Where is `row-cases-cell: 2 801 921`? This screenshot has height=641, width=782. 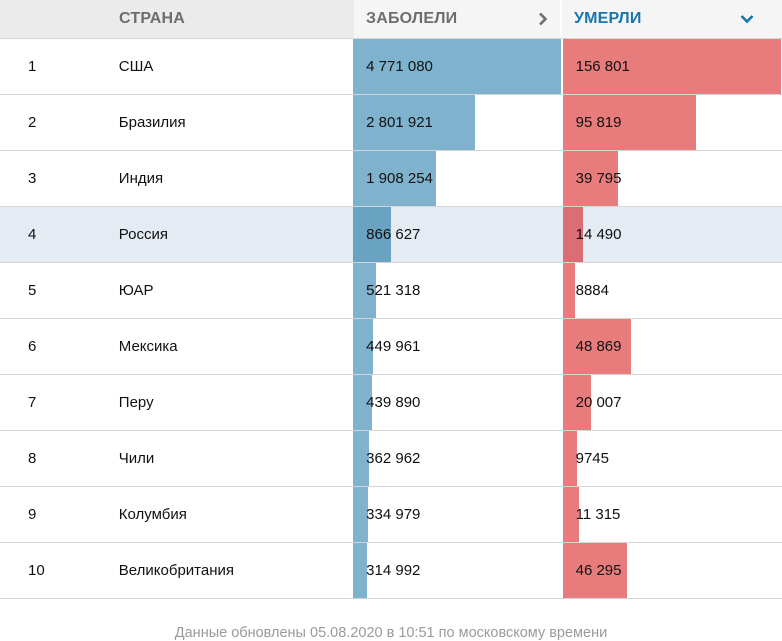
row-cases-cell: 2 801 921 is located at coordinates (456, 122).